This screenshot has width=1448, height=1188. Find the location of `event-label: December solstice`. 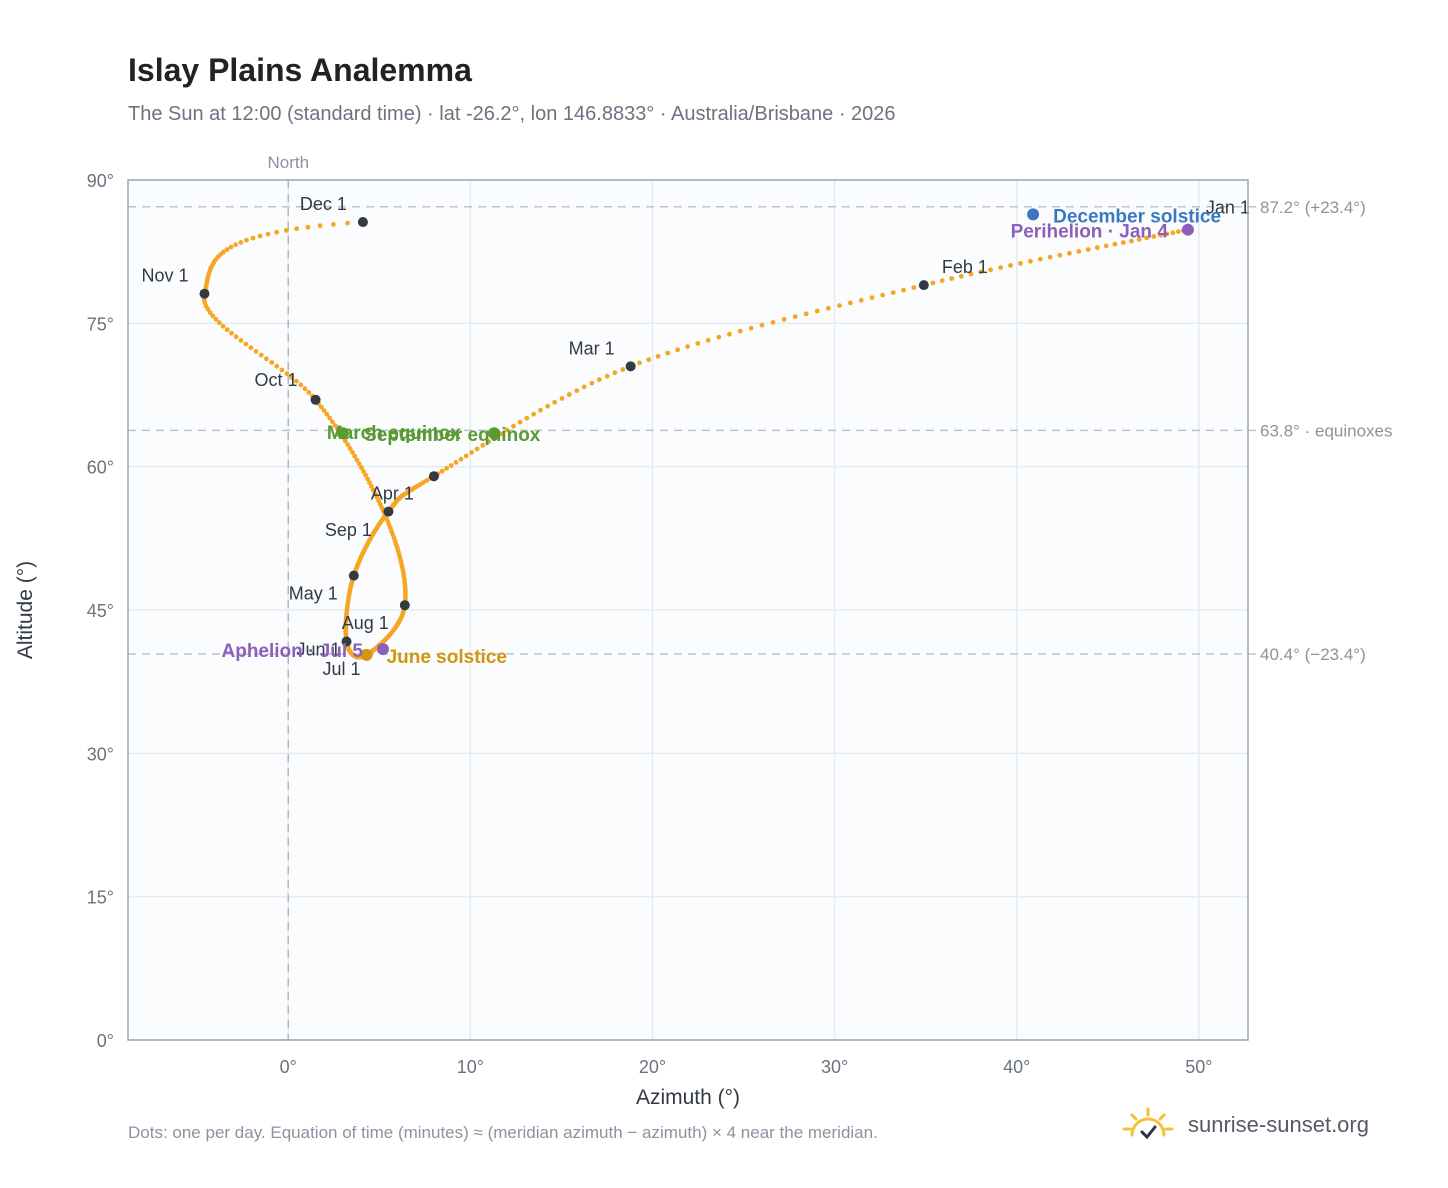

event-label: December solstice is located at coordinates (1137, 216).